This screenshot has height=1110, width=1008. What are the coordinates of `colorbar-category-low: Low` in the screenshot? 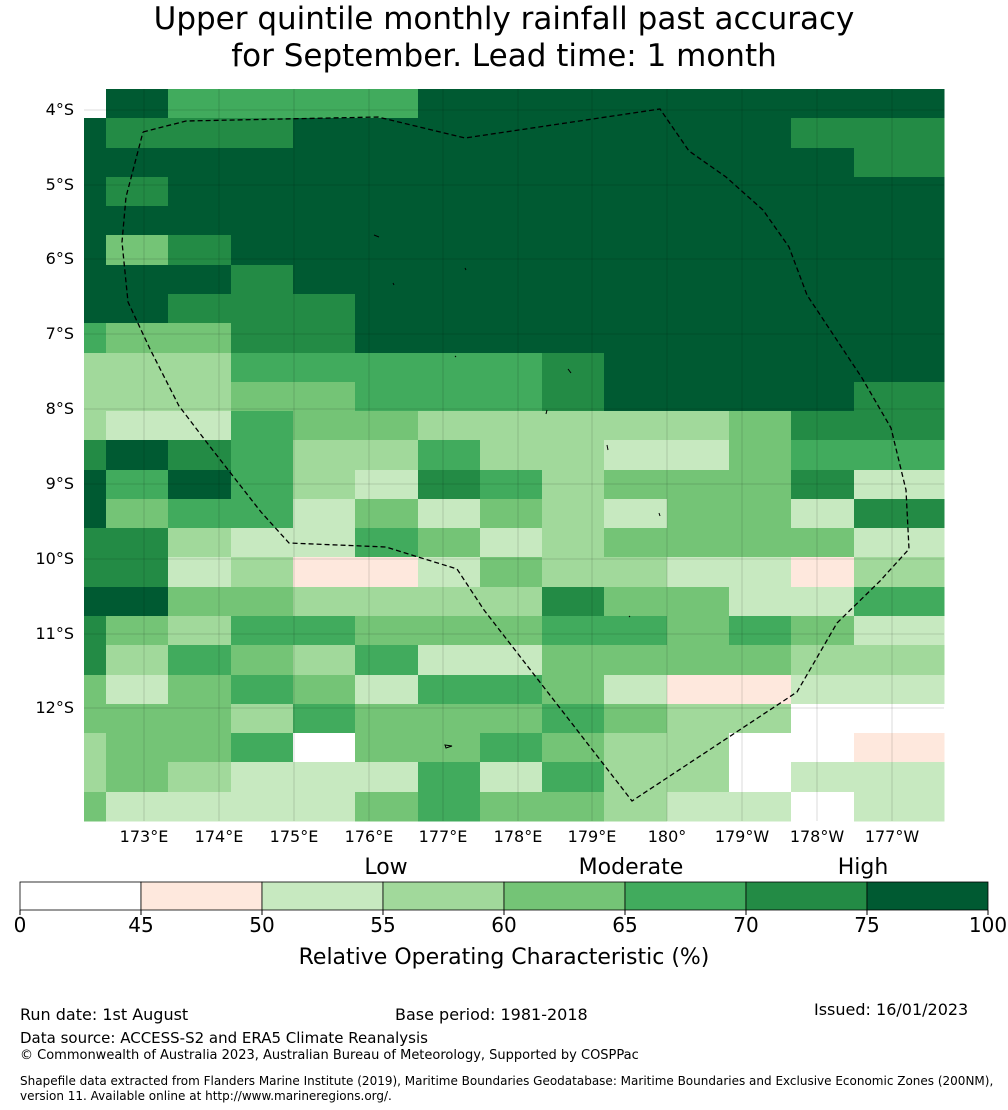 It's located at (386, 867).